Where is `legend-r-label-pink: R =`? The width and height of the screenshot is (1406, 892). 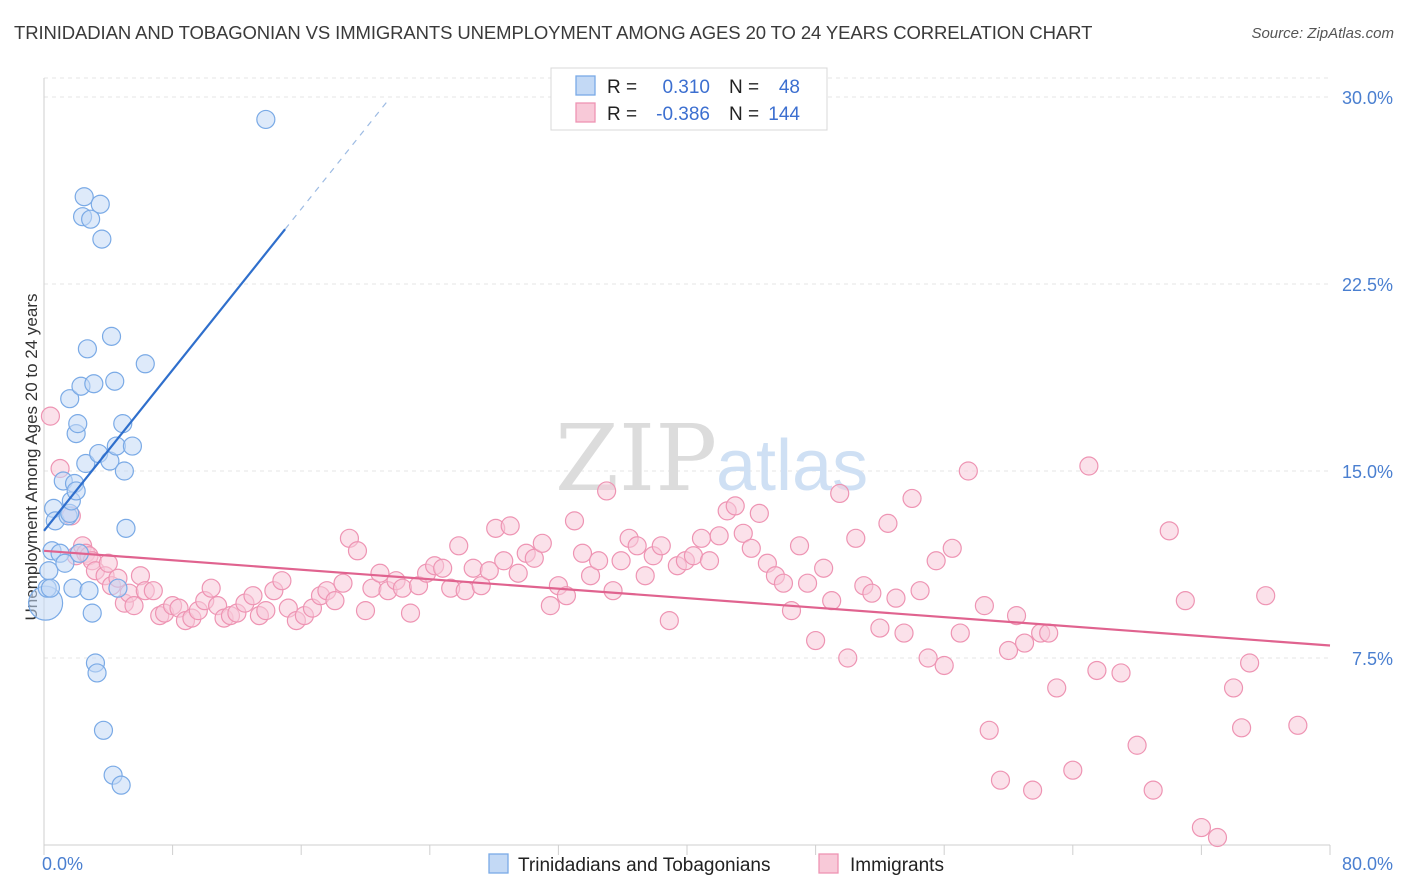
legend-r-label-pink: R = is located at coordinates (622, 114).